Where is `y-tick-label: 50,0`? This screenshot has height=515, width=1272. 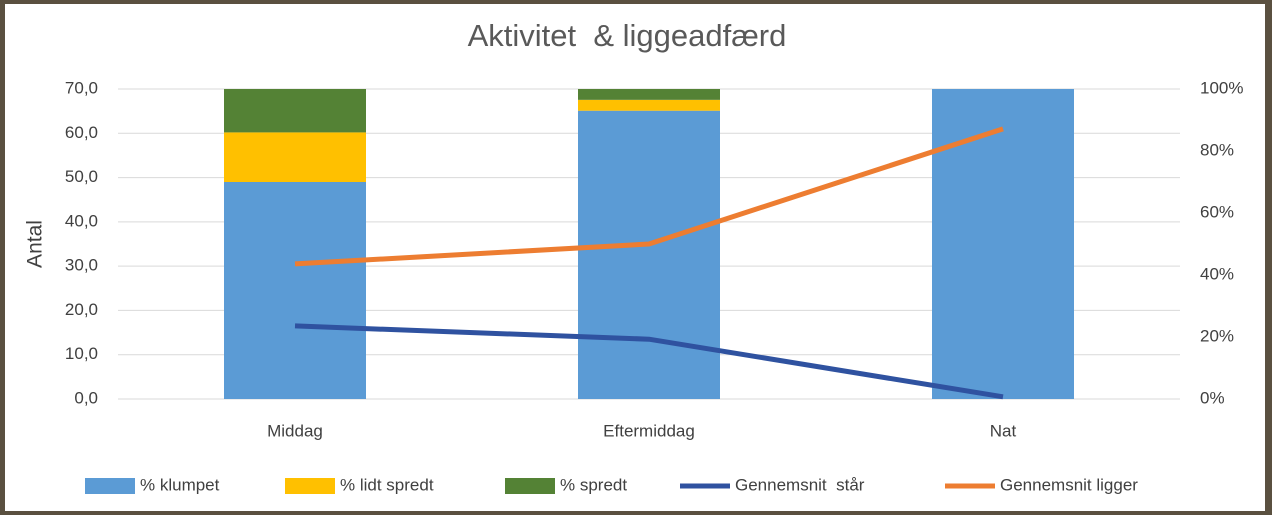 y-tick-label: 50,0 is located at coordinates (81, 176).